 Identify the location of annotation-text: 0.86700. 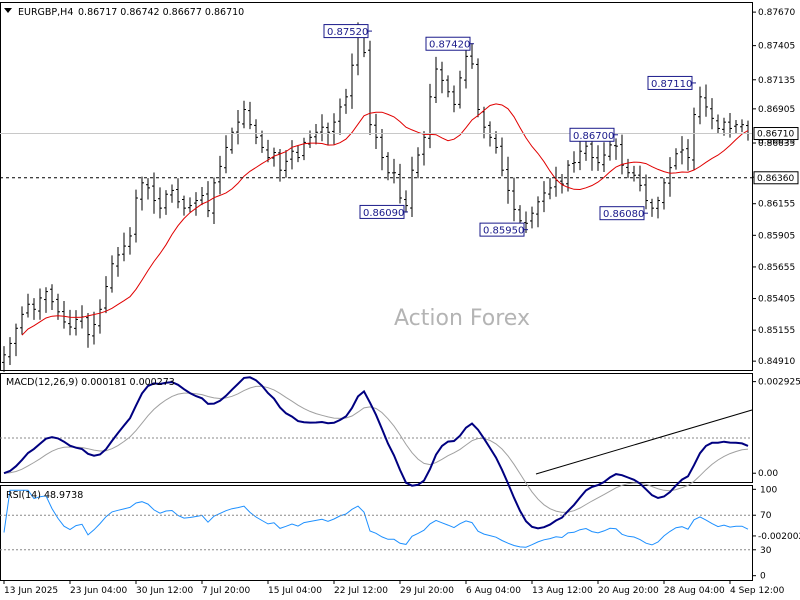
(593, 136).